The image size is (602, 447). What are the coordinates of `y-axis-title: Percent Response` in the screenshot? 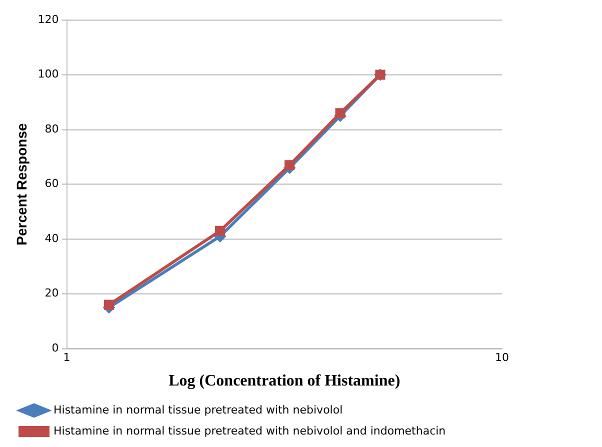 It's located at (21, 184).